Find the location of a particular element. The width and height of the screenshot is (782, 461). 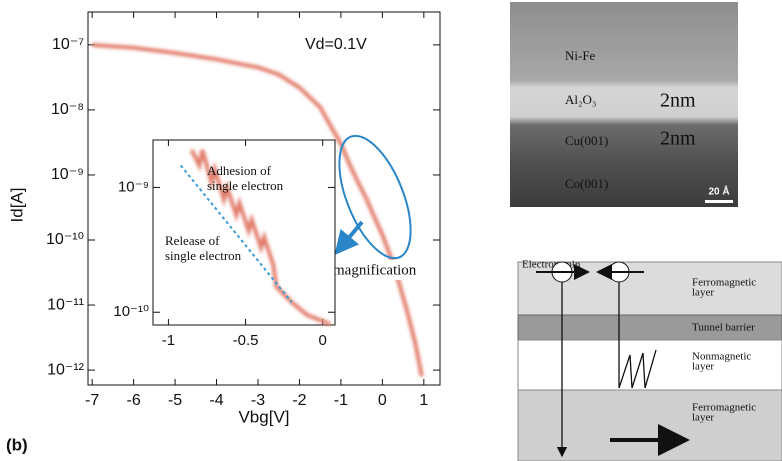

magnify-arrow is located at coordinates (349, 238).